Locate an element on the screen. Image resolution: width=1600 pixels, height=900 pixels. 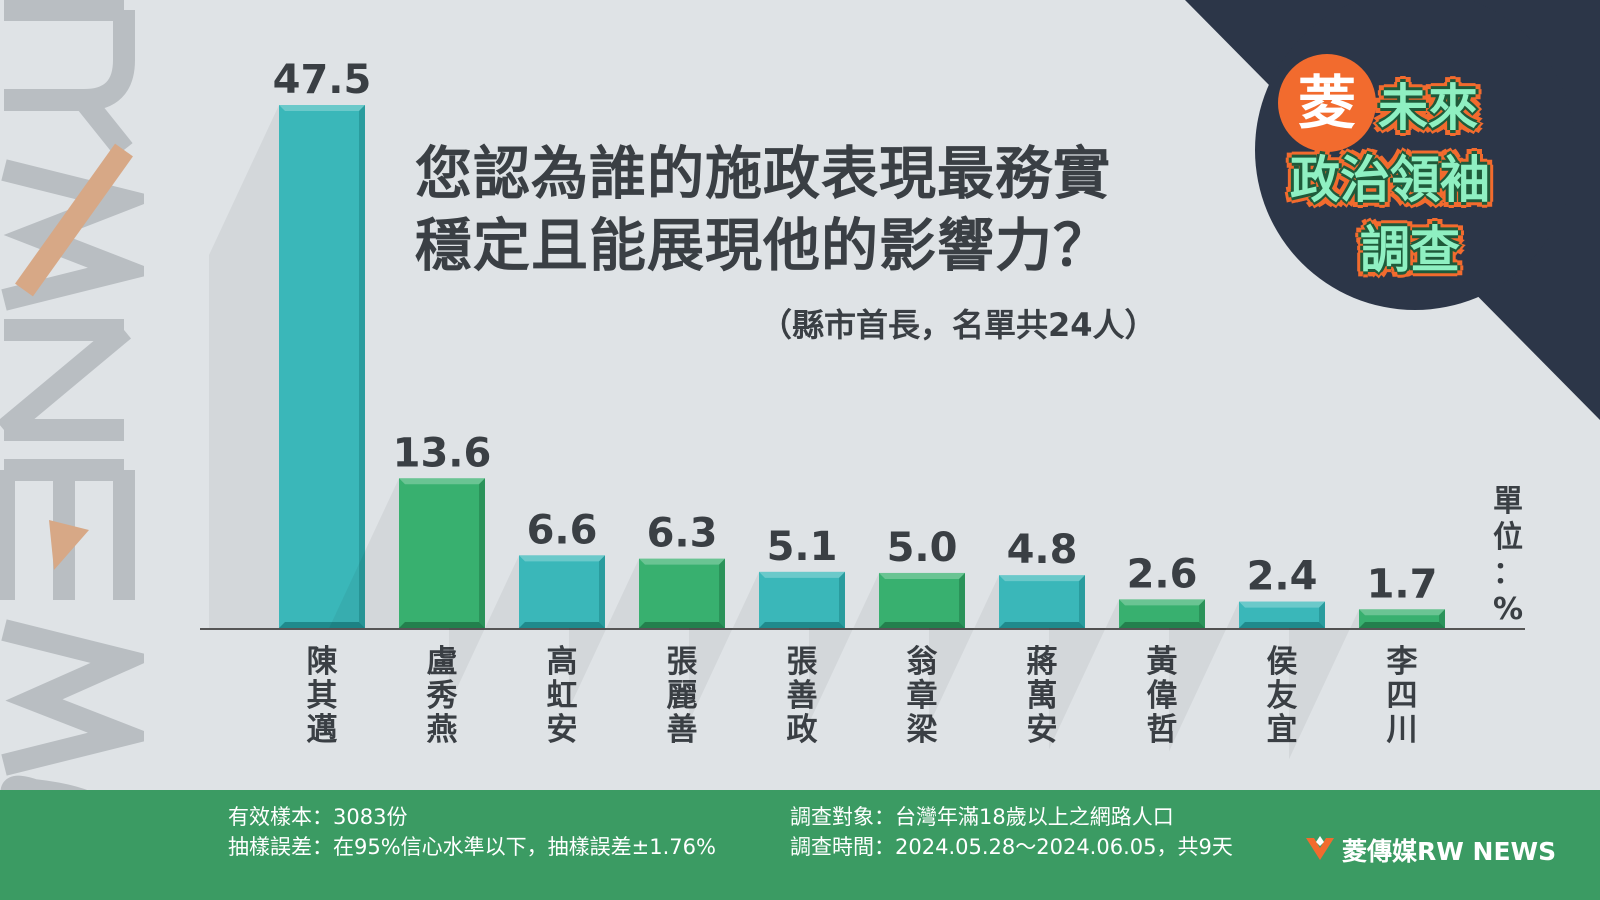
bar-value-label: 13.6 is located at coordinates (442, 453).